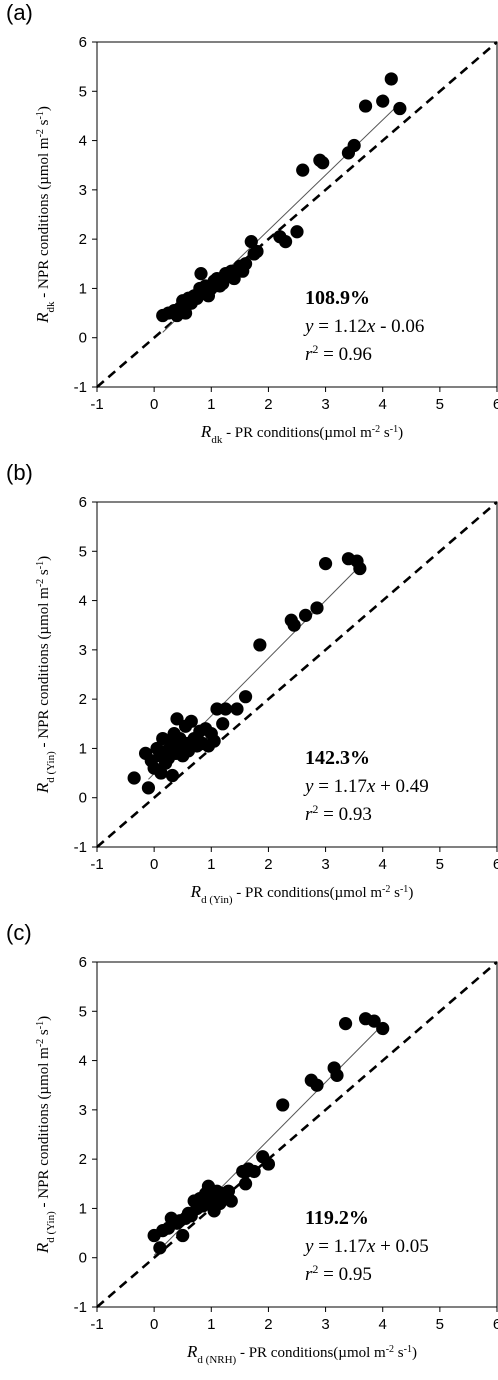 Image resolution: width=498 pixels, height=1380 pixels. What do you see at coordinates (83, 141) in the screenshot?
I see `y-tick-label: 4` at bounding box center [83, 141].